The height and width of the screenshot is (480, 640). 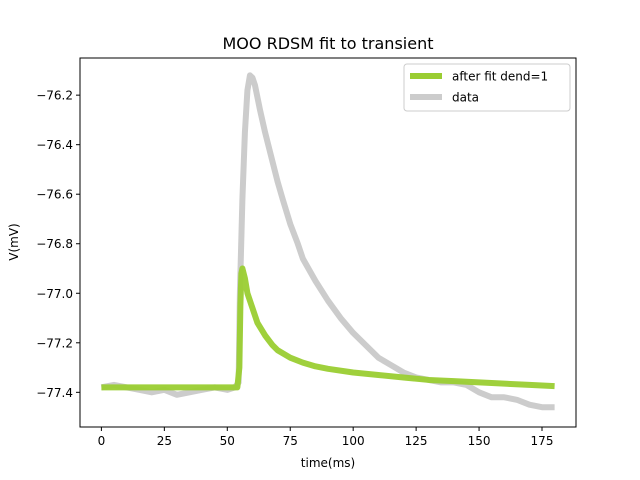 What do you see at coordinates (227, 441) in the screenshot?
I see `x-tick-label: 50` at bounding box center [227, 441].